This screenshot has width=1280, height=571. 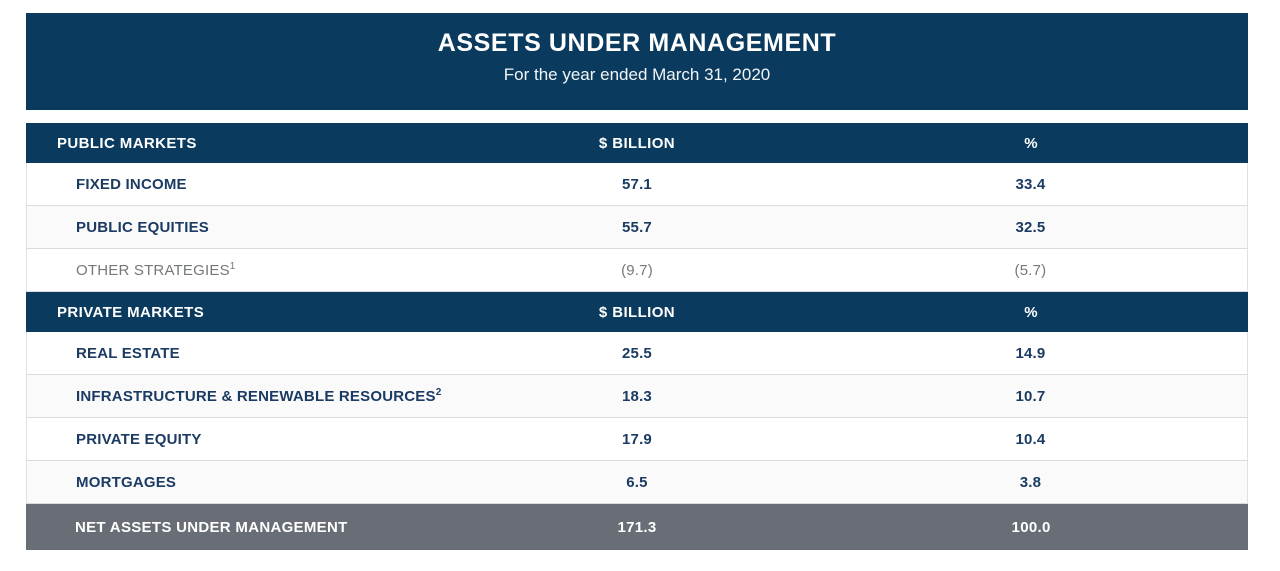 I want to click on row-label-text: PRIVATE EQUITY, so click(x=139, y=439).